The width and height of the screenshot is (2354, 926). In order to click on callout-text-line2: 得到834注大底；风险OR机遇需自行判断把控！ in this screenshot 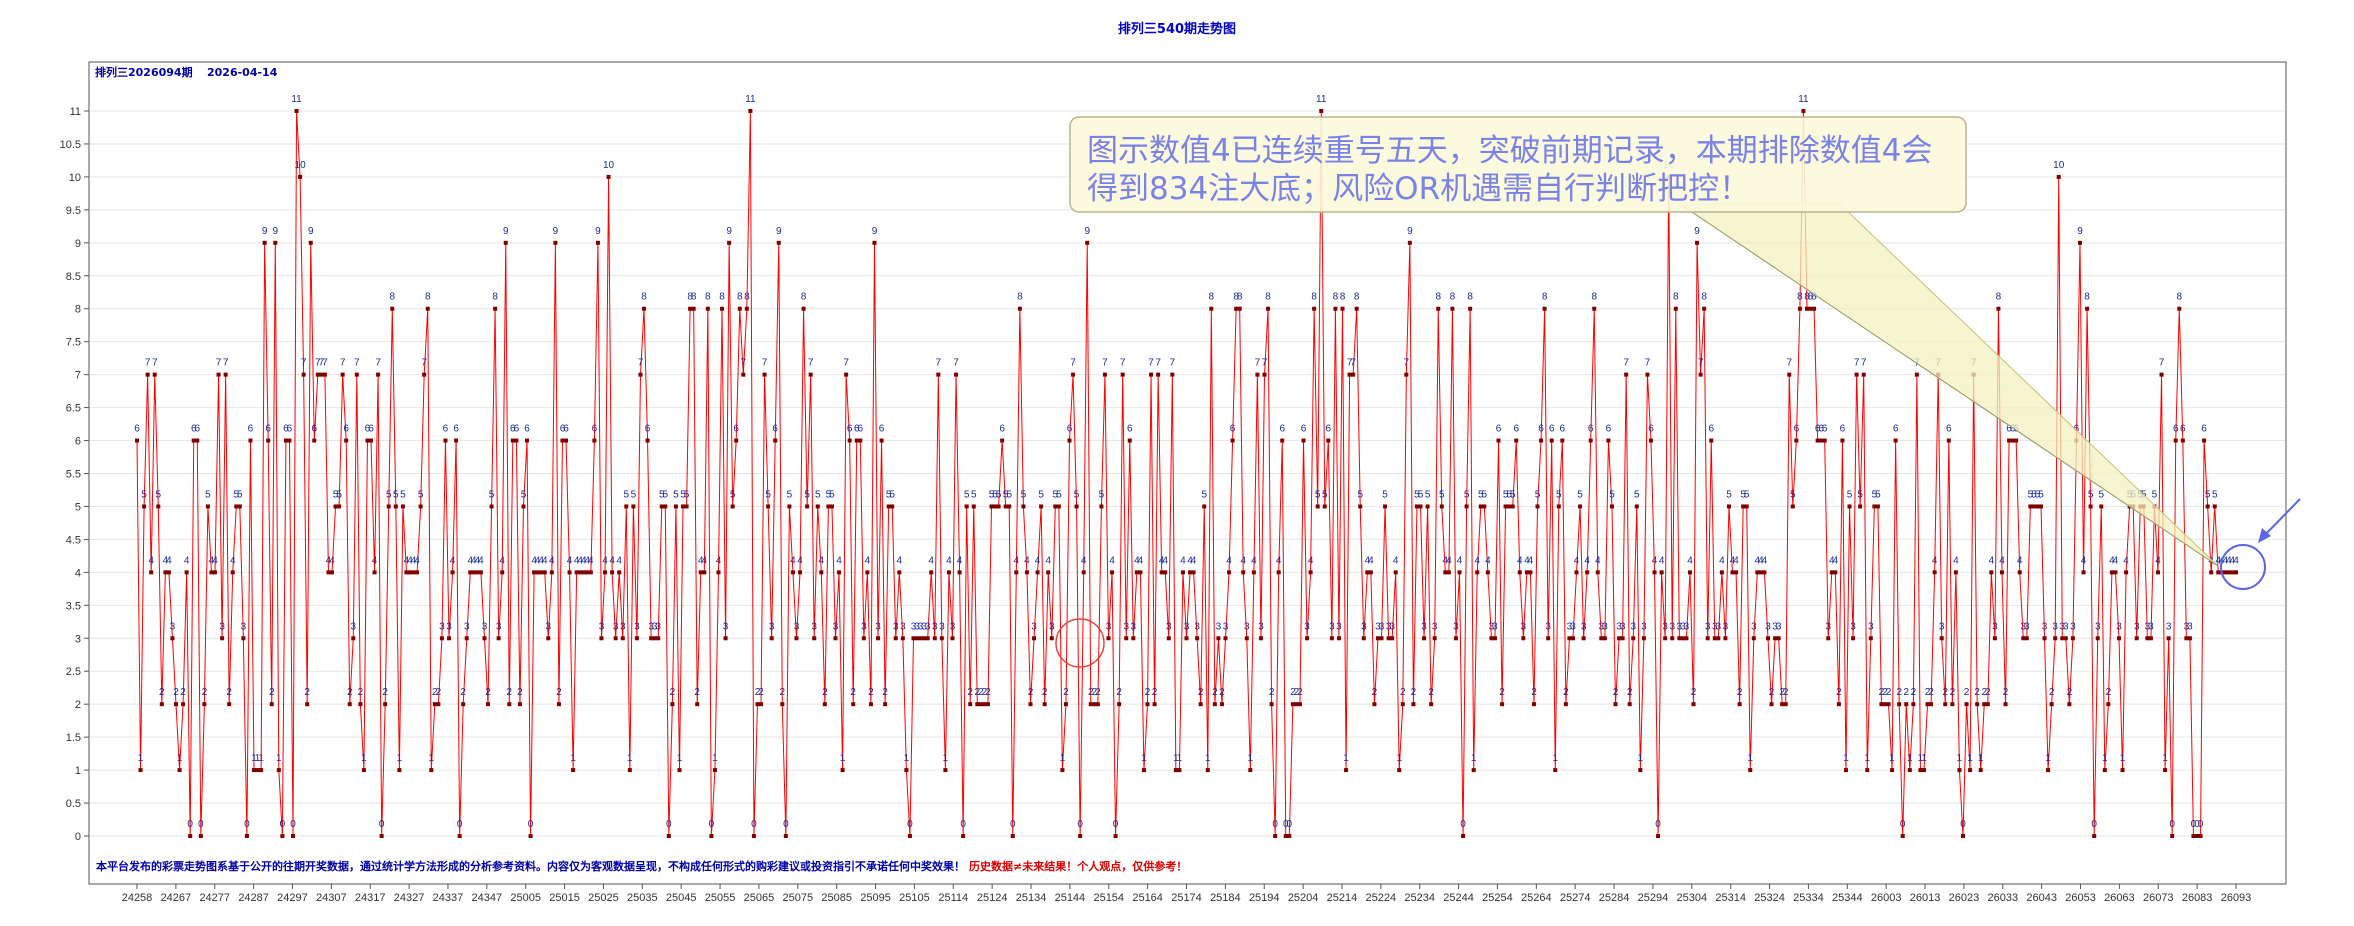, I will do `click(1418, 189)`.